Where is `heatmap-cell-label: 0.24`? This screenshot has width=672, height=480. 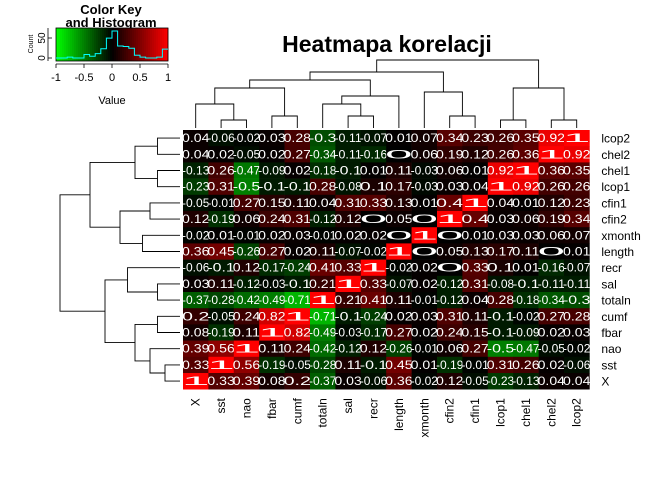 heatmap-cell-label: 0.24 is located at coordinates (247, 316).